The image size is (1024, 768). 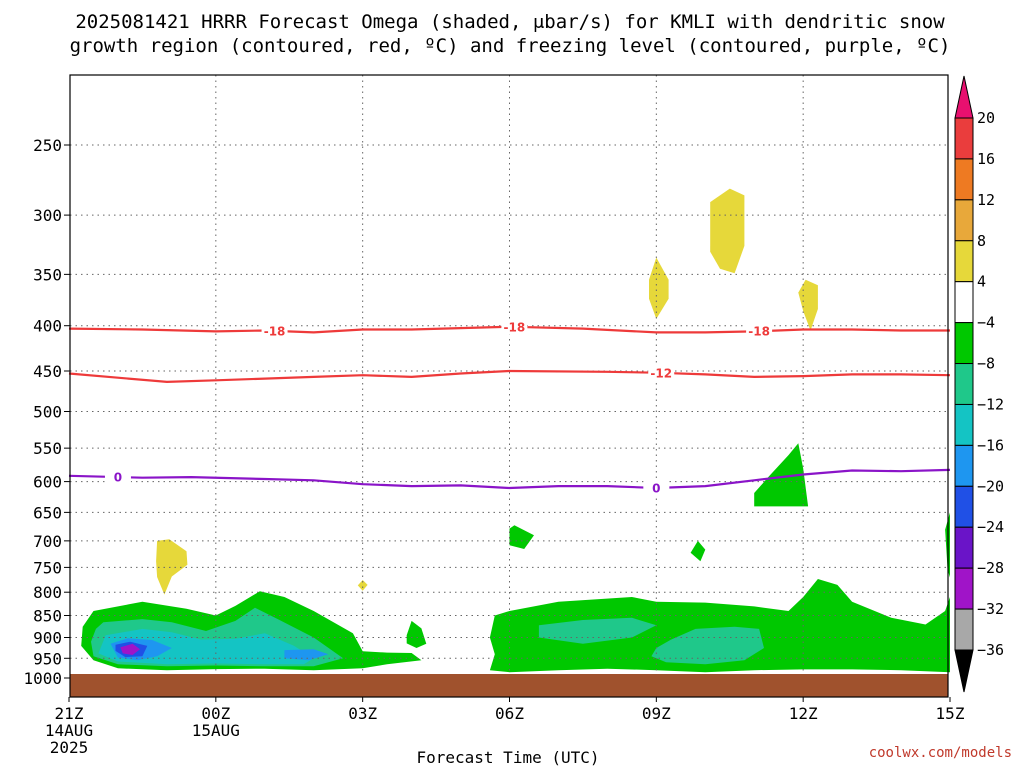 What do you see at coordinates (47, 145) in the screenshot?
I see `y-tick-label: 250` at bounding box center [47, 145].